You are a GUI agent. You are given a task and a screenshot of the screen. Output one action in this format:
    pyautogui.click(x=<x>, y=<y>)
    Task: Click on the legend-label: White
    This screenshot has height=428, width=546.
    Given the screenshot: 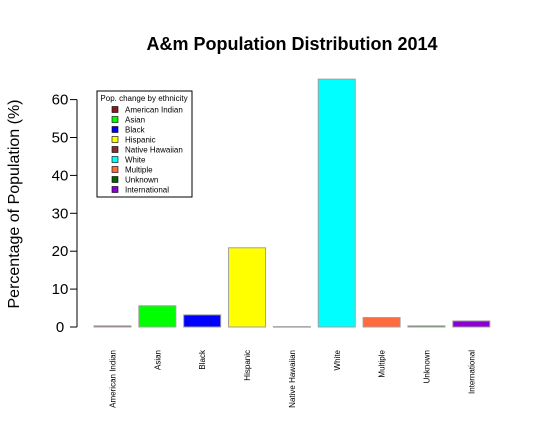 What is the action you would take?
    pyautogui.click(x=135, y=160)
    